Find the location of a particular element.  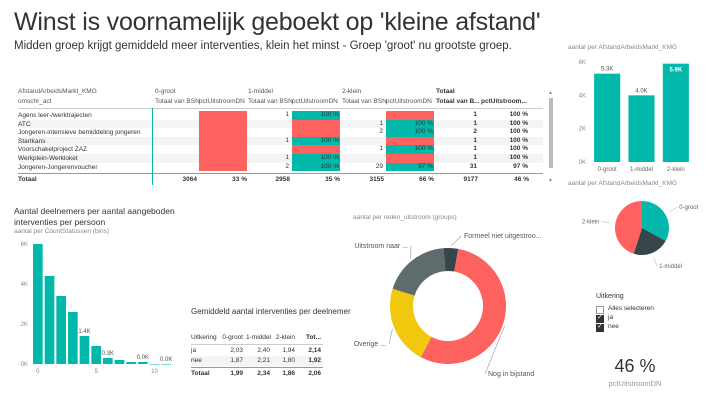

hist-y-tick: 0K is located at coordinates (24, 365).